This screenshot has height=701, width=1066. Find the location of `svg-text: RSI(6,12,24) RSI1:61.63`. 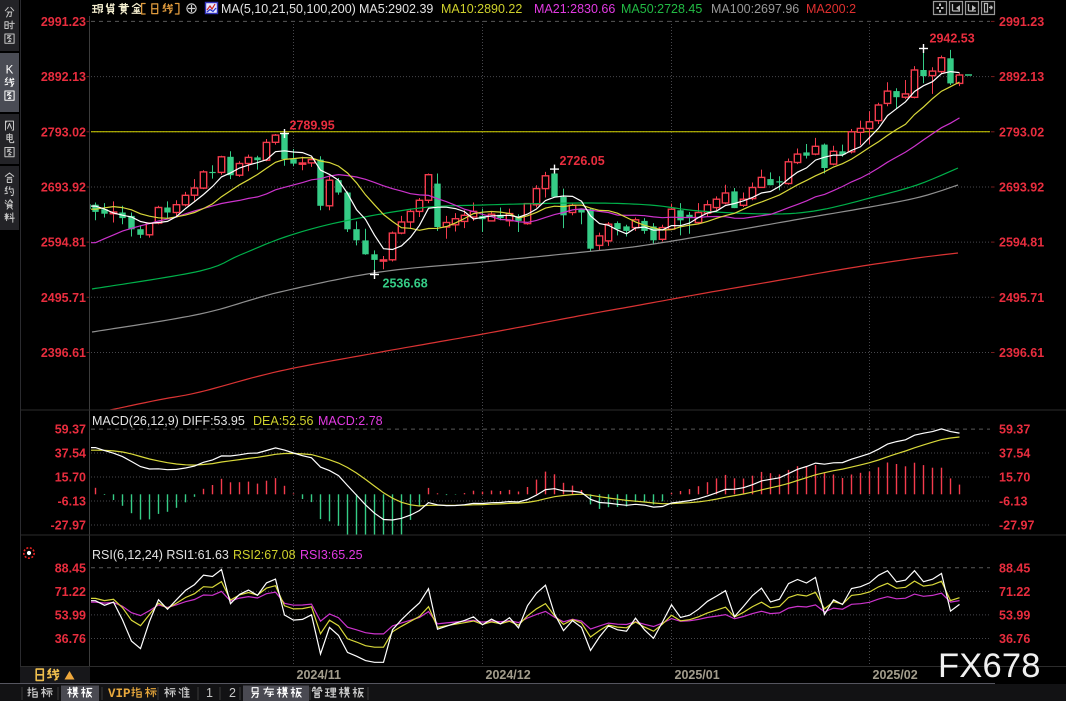

svg-text: RSI(6,12,24) RSI1:61.63 is located at coordinates (160, 555).